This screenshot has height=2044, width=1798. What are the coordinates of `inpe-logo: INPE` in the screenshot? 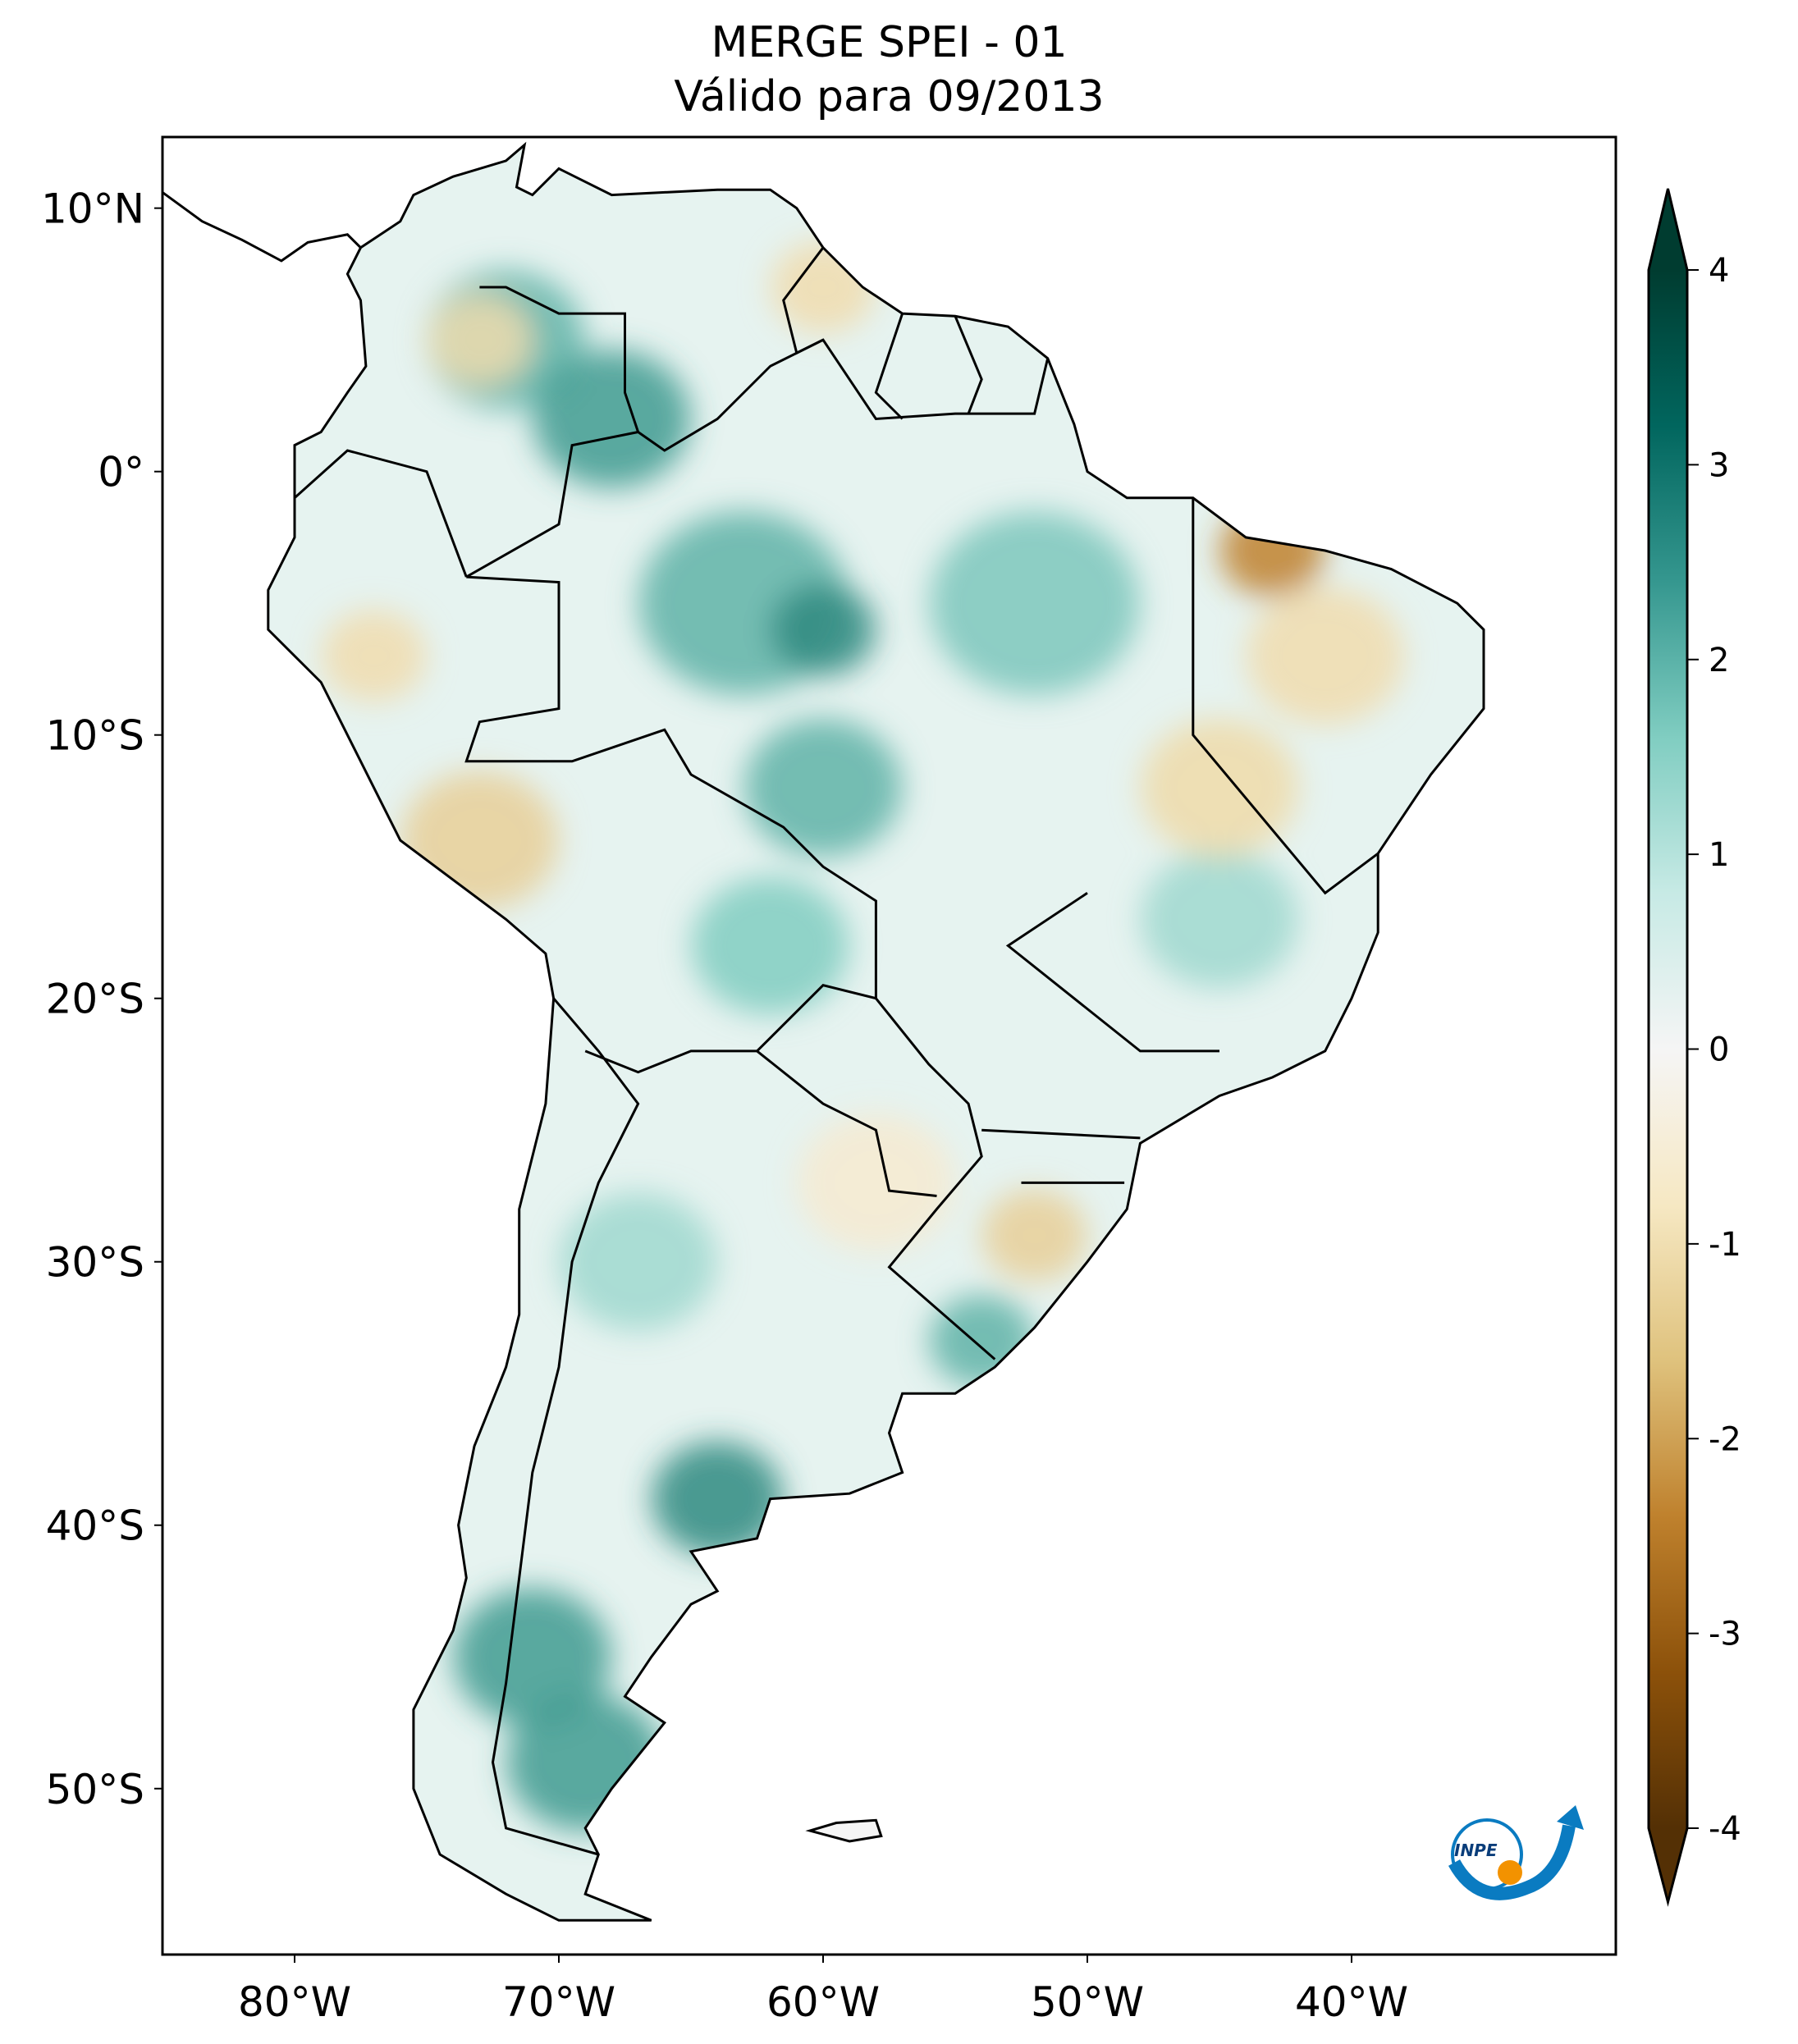 It's located at (1516, 1852).